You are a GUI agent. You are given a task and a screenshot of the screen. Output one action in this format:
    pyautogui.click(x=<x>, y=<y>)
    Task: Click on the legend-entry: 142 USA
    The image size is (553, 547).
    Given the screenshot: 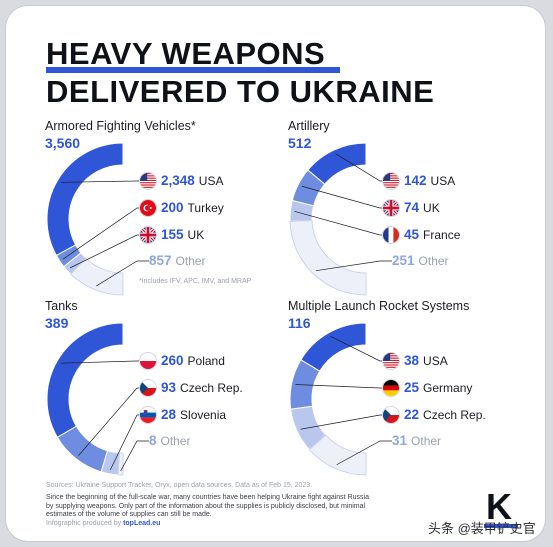 What is the action you would take?
    pyautogui.click(x=429, y=181)
    